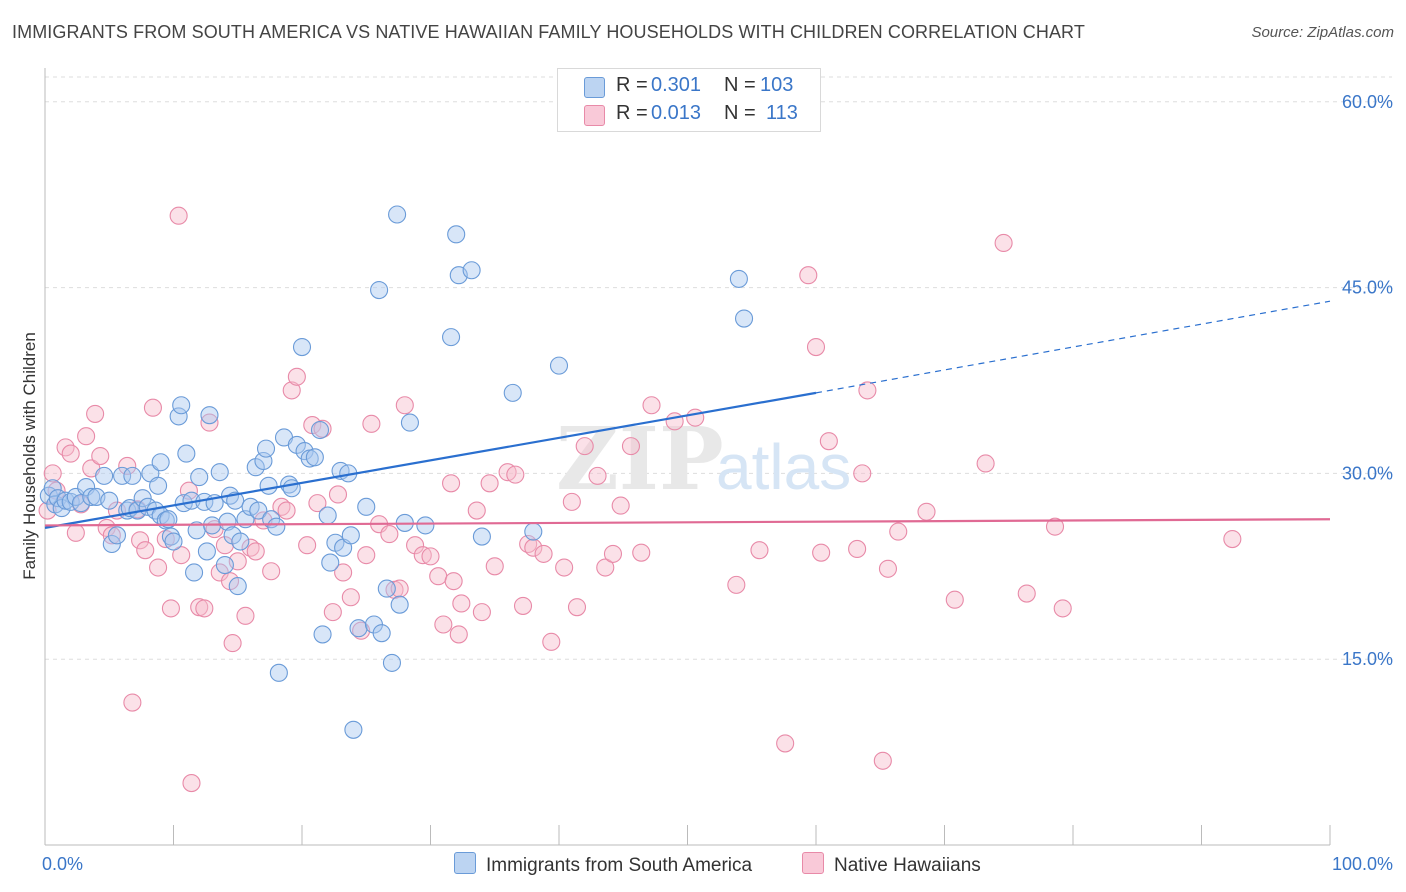  I want to click on bottom-legend-hawaiians: Native Hawaiians, so click(891, 864).